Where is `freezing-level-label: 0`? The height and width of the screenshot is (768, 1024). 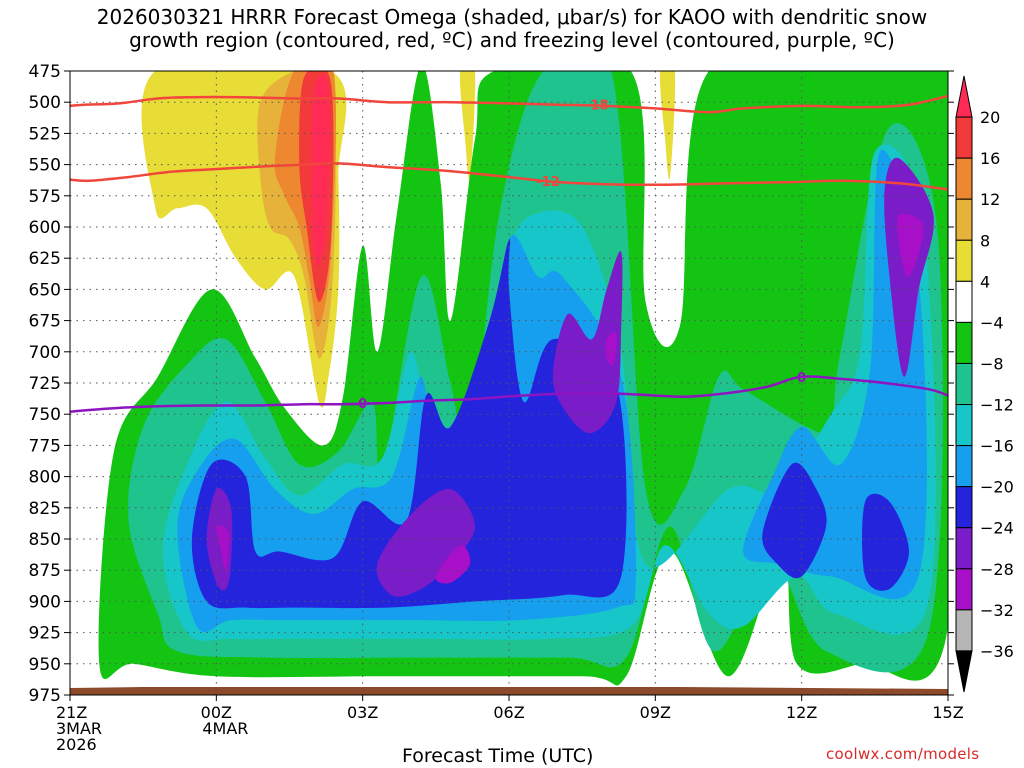
freezing-level-label: 0 is located at coordinates (362, 404).